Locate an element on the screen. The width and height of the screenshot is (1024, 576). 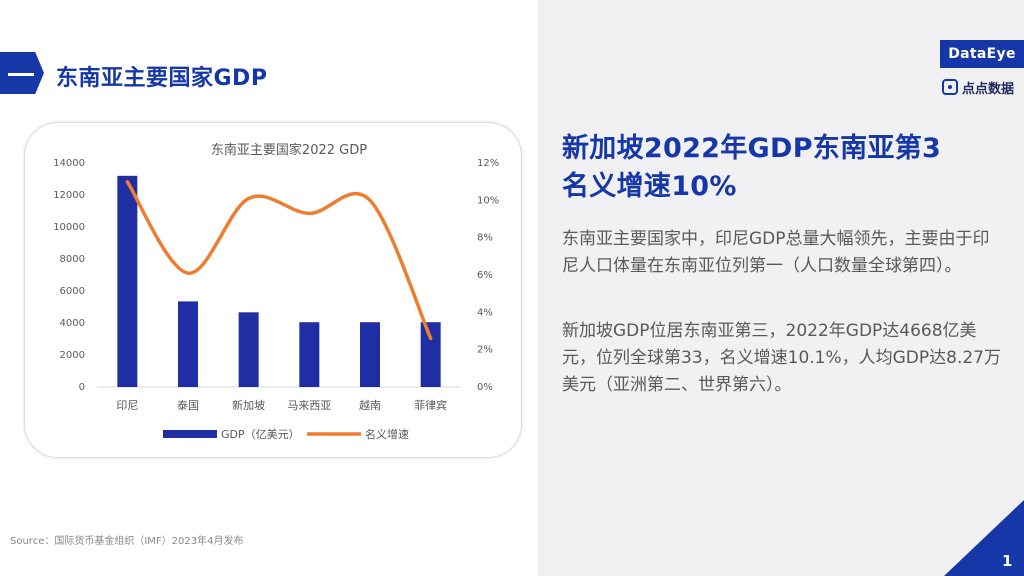
y2-tick-label: 0% is located at coordinates (485, 387).